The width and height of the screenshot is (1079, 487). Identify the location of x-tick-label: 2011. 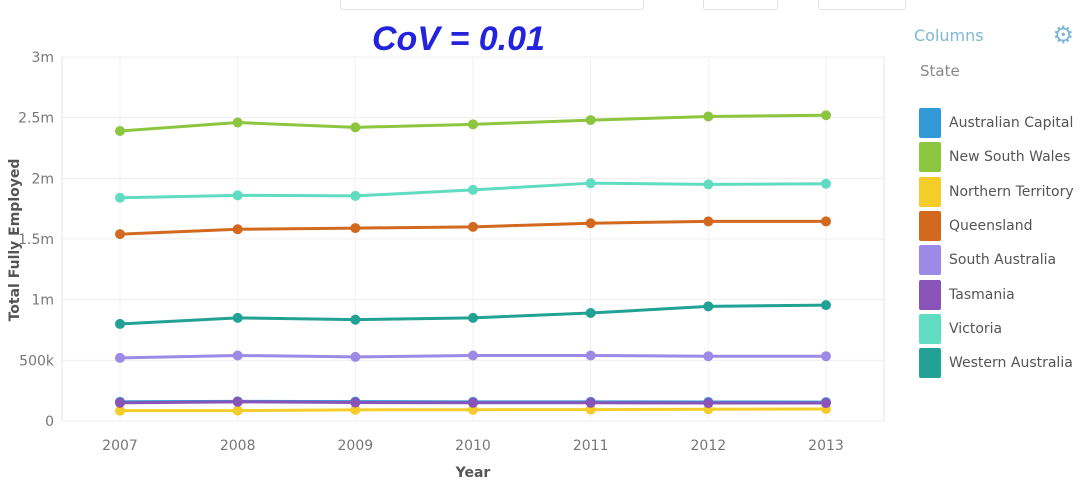
(591, 446).